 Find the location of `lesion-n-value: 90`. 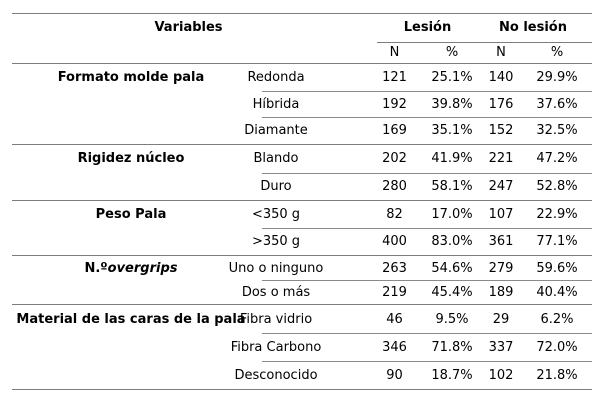

lesion-n-value: 90 is located at coordinates (394, 375).